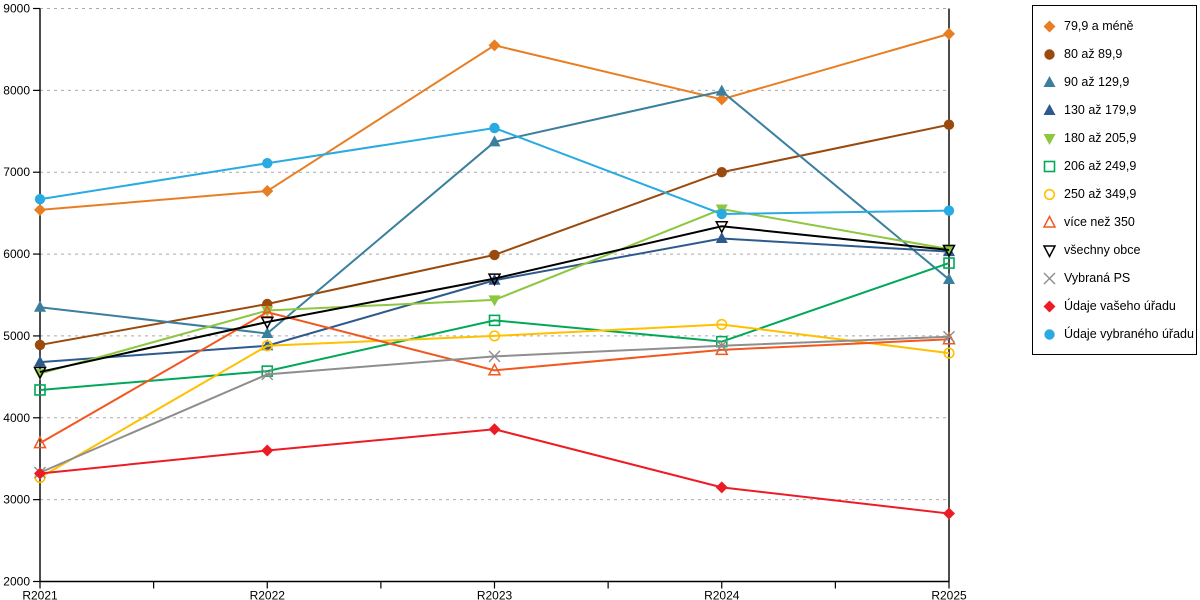 The image size is (1200, 600). Describe the element at coordinates (1116, 306) in the screenshot. I see `legend-item: Údaje vašeho úřadu` at that location.